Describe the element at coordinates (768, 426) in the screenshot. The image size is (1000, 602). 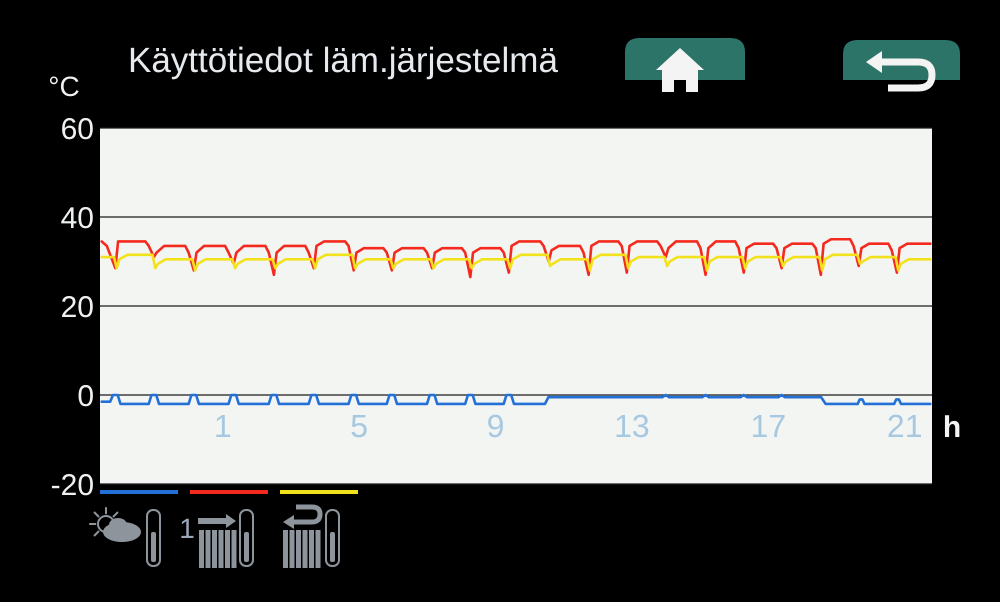
I see `x-tick-label: 17` at that location.